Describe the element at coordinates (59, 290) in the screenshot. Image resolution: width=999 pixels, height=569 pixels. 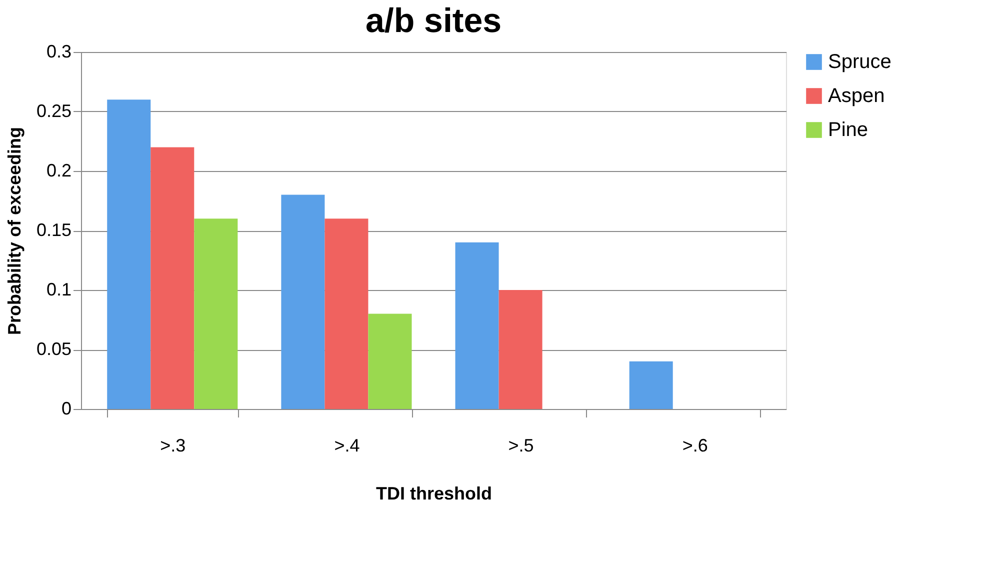
I see `y-tick-label: 0.1` at that location.